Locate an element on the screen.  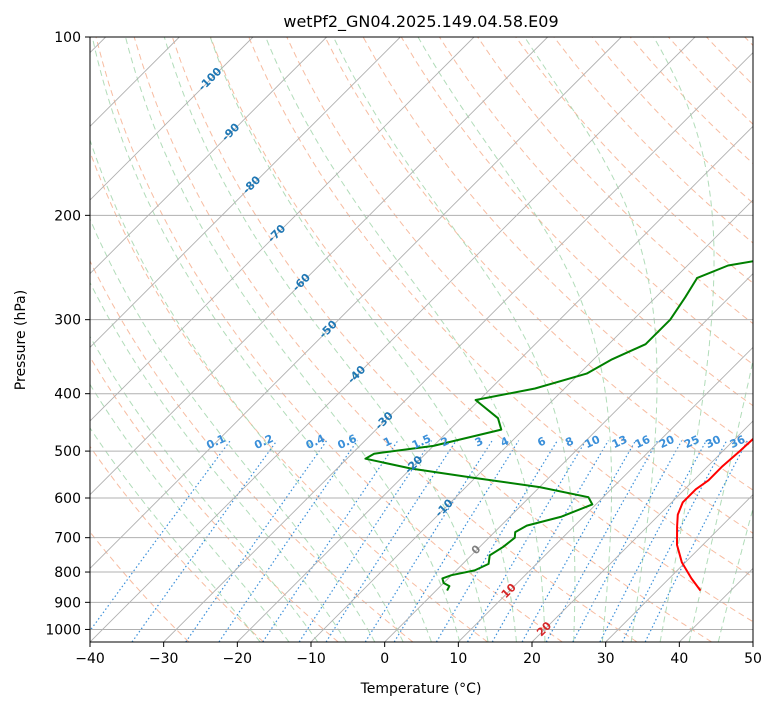
x-tick-label: −30 is located at coordinates (164, 659).